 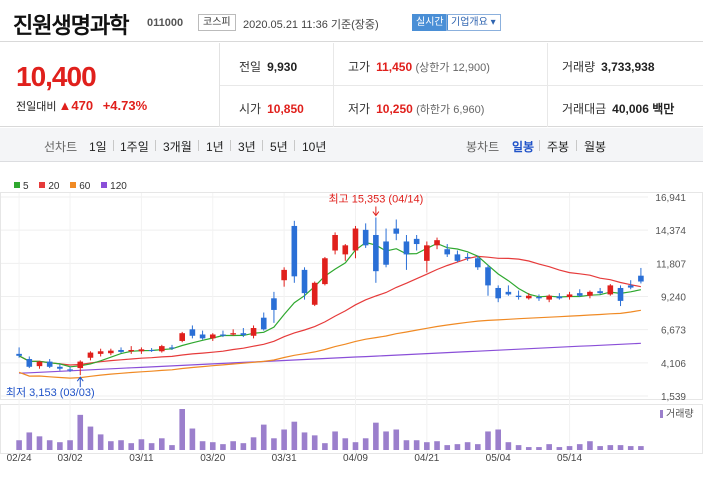 I want to click on stat-label: 고가, so click(x=359, y=67).